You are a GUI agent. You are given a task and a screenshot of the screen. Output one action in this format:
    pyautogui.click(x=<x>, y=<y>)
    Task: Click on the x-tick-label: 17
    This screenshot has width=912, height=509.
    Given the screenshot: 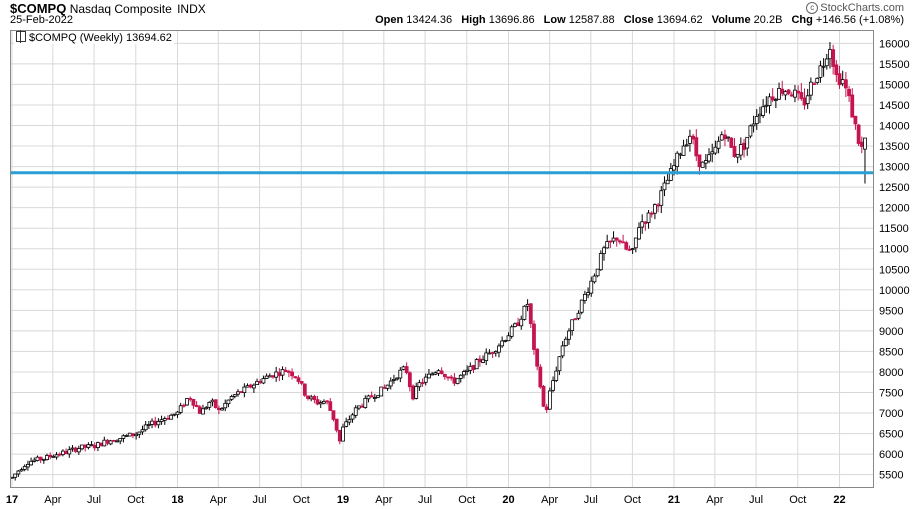 What is the action you would take?
    pyautogui.click(x=12, y=500)
    